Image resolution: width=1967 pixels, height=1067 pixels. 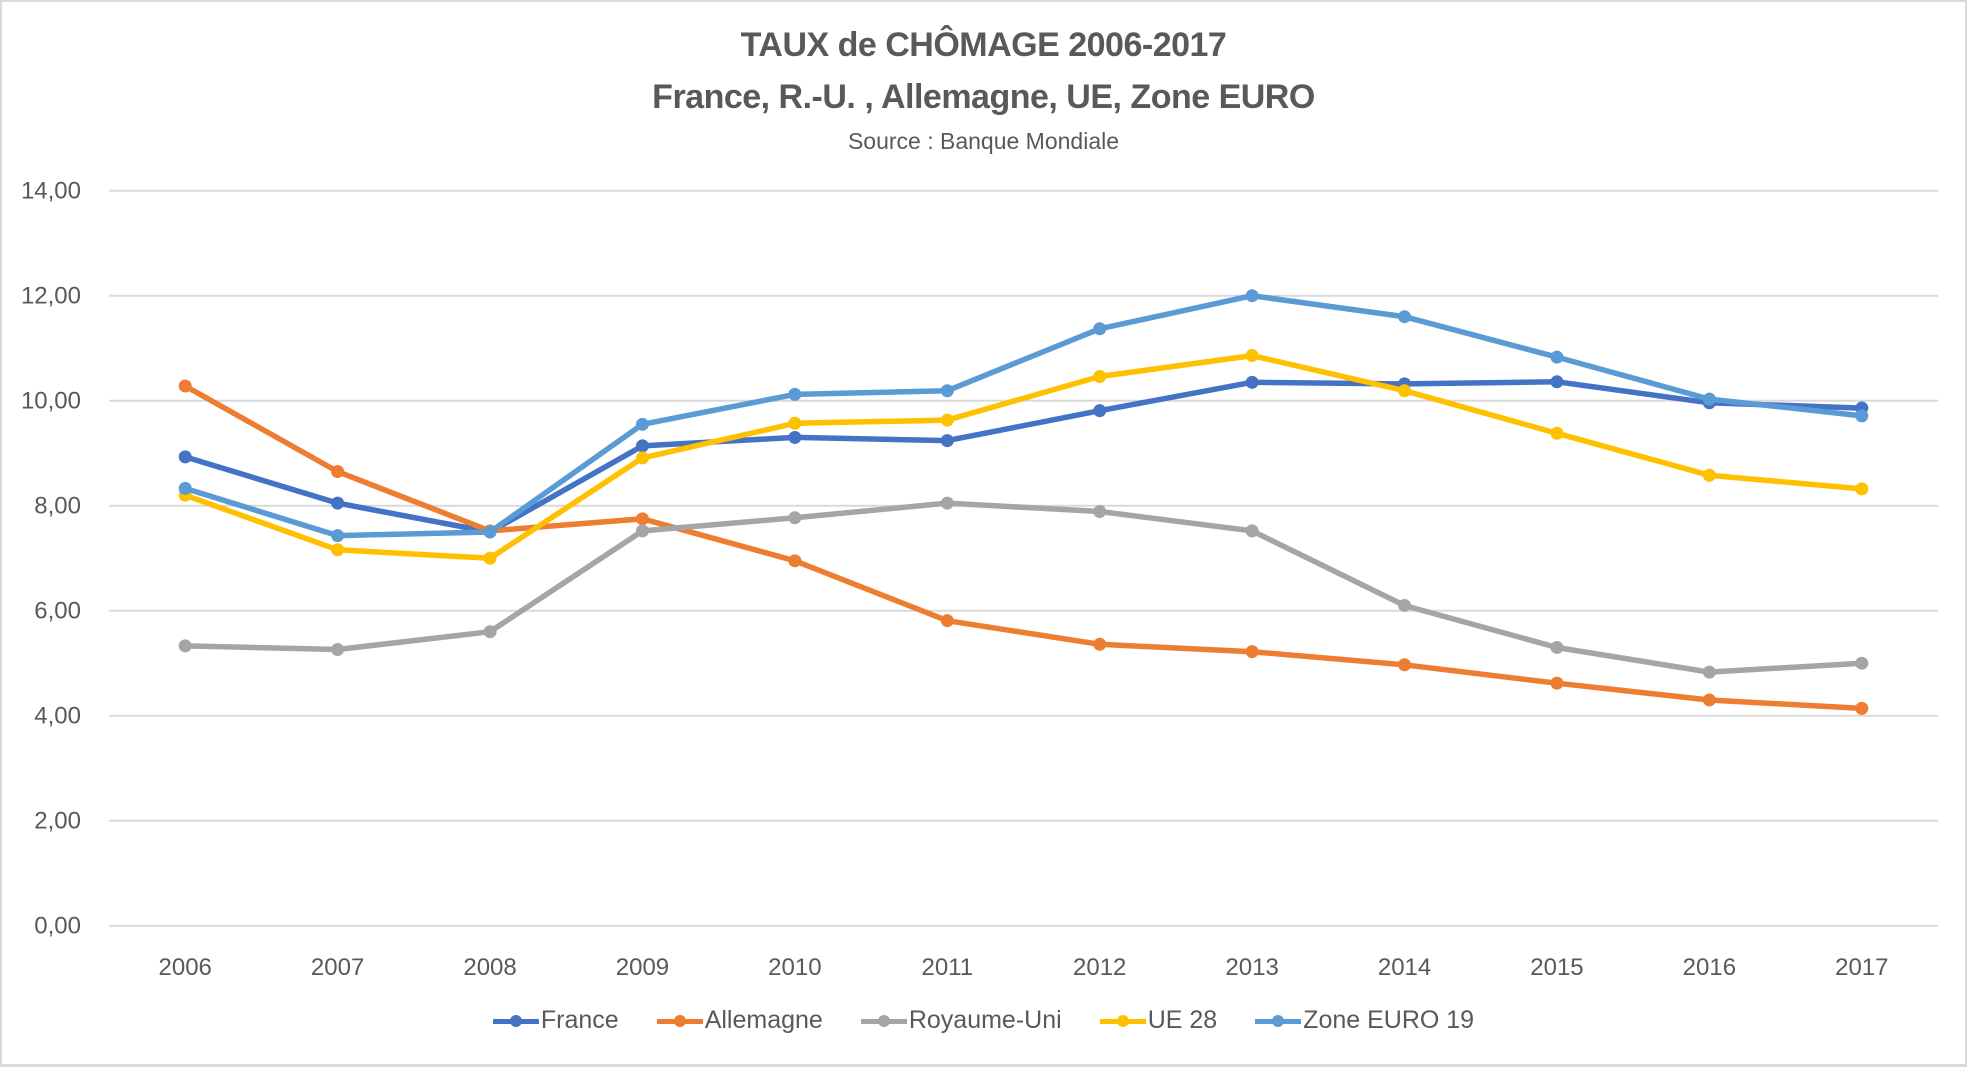 I want to click on y-tick-label: 4,00, so click(x=57, y=716).